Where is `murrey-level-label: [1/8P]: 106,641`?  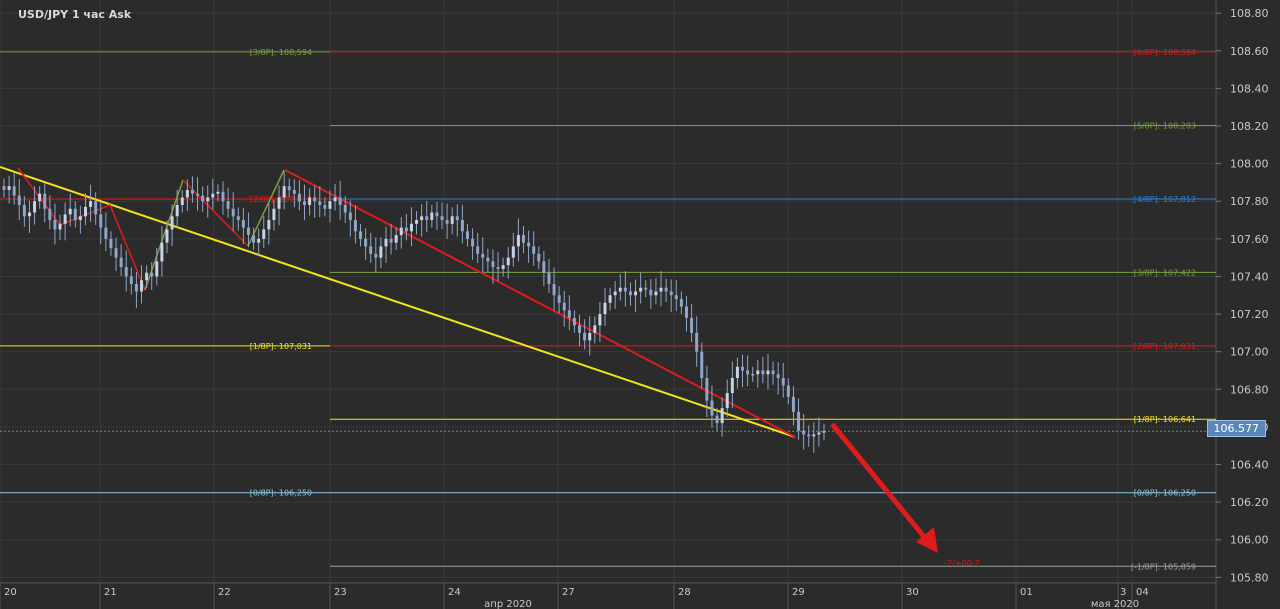
murrey-level-label: [1/8P]: 106,641 is located at coordinates (1165, 419).